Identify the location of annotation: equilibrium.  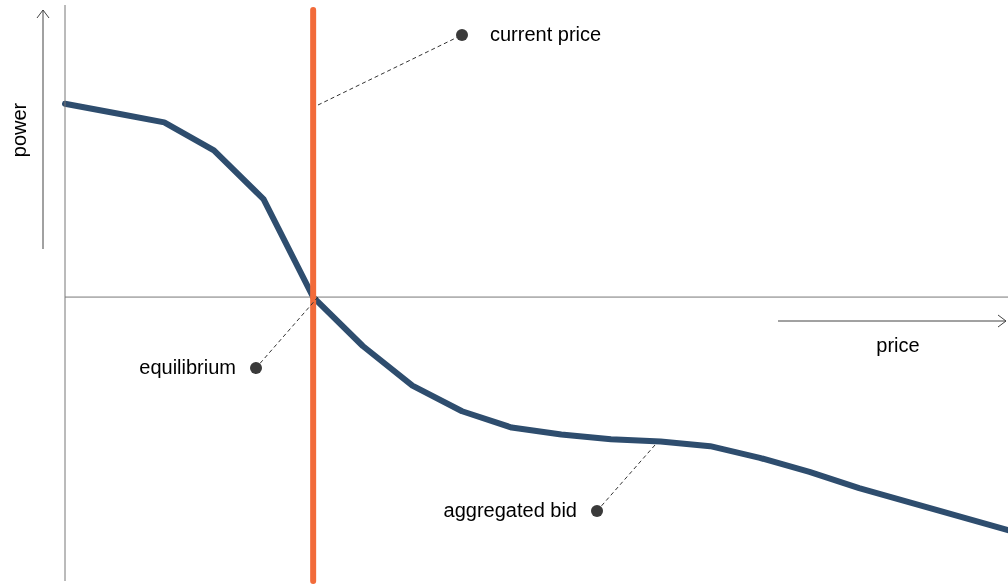
(187, 366).